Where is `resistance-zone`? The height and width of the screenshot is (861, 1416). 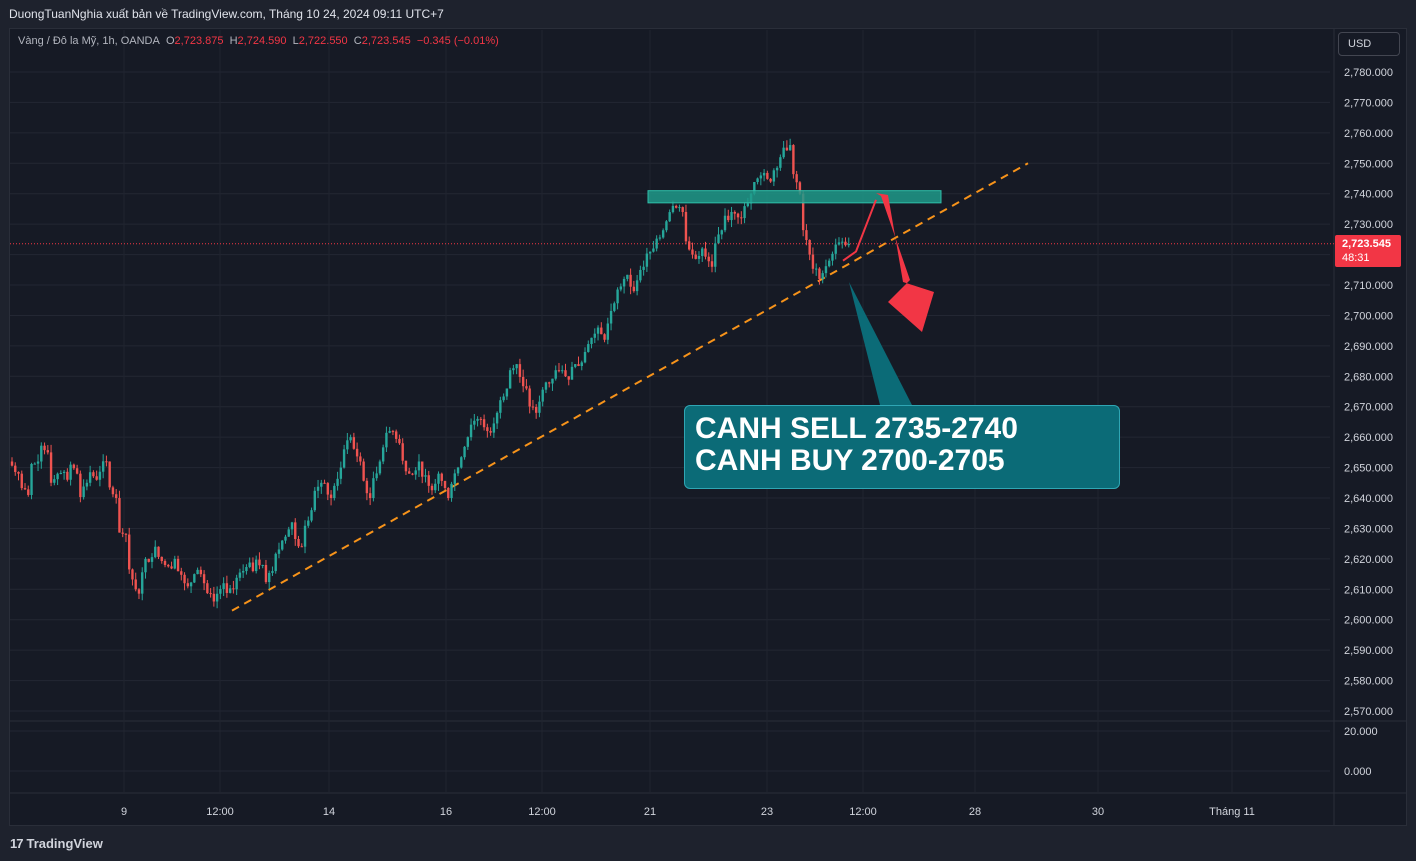 resistance-zone is located at coordinates (794, 197).